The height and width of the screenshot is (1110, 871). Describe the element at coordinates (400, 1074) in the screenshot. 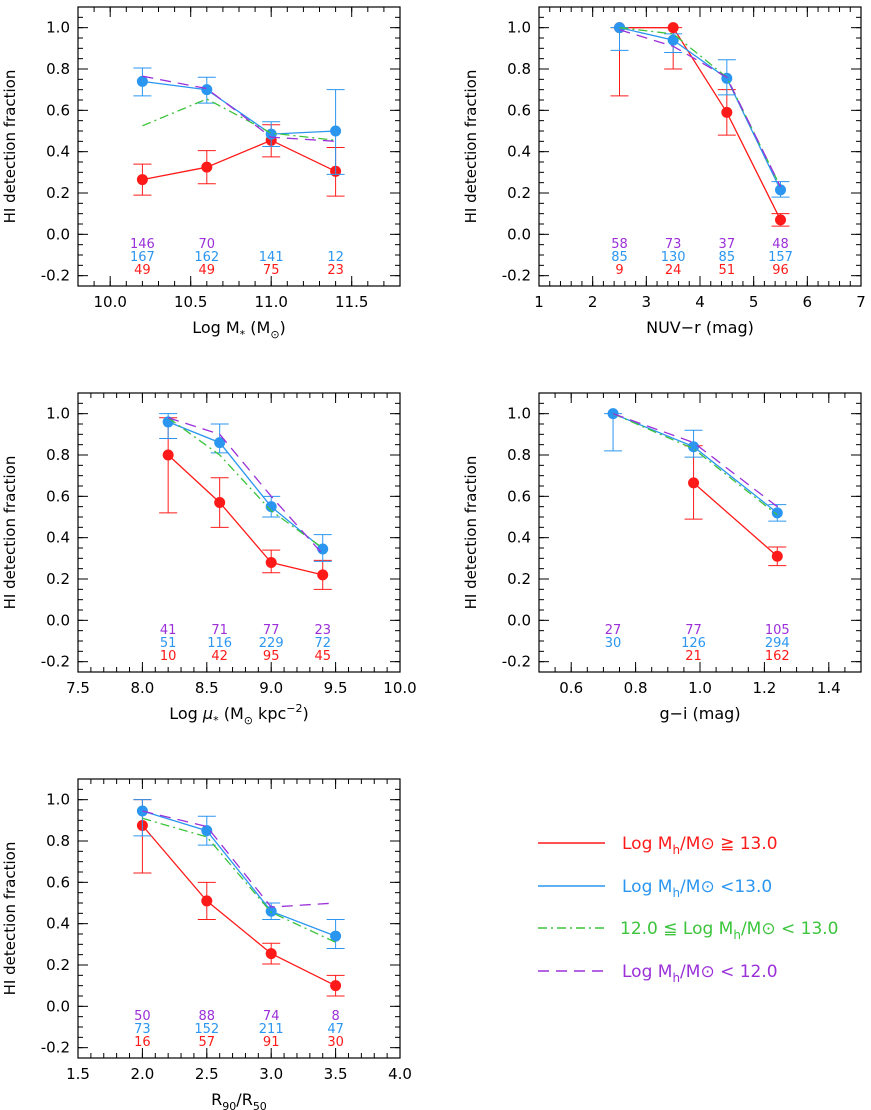

I see `x-tick-label: 4.0` at that location.